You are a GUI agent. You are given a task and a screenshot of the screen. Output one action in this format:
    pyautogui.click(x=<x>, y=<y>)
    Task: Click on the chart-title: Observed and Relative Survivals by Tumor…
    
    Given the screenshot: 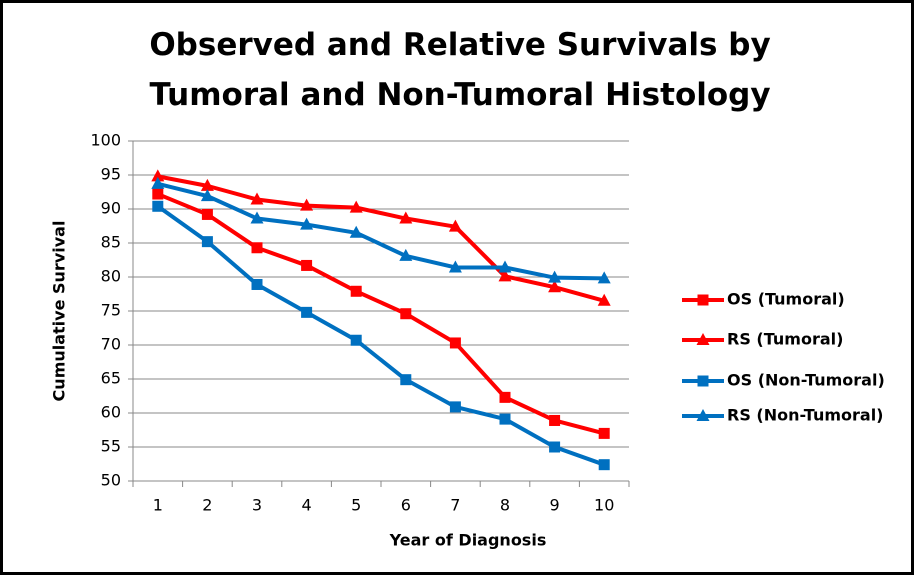 What is the action you would take?
    pyautogui.click(x=460, y=70)
    